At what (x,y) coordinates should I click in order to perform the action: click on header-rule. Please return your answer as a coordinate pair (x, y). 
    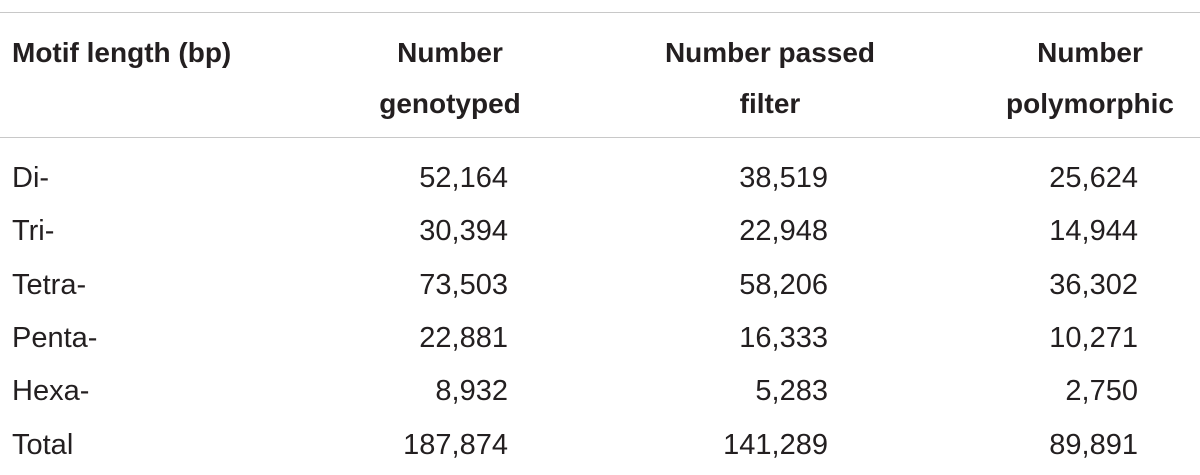
    Looking at the image, I should click on (600, 137).